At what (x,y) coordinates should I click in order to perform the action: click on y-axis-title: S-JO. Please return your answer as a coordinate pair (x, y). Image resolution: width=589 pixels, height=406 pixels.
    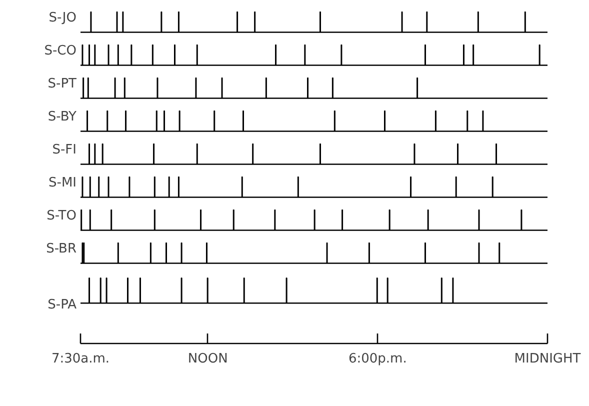
    Looking at the image, I should click on (62, 18).